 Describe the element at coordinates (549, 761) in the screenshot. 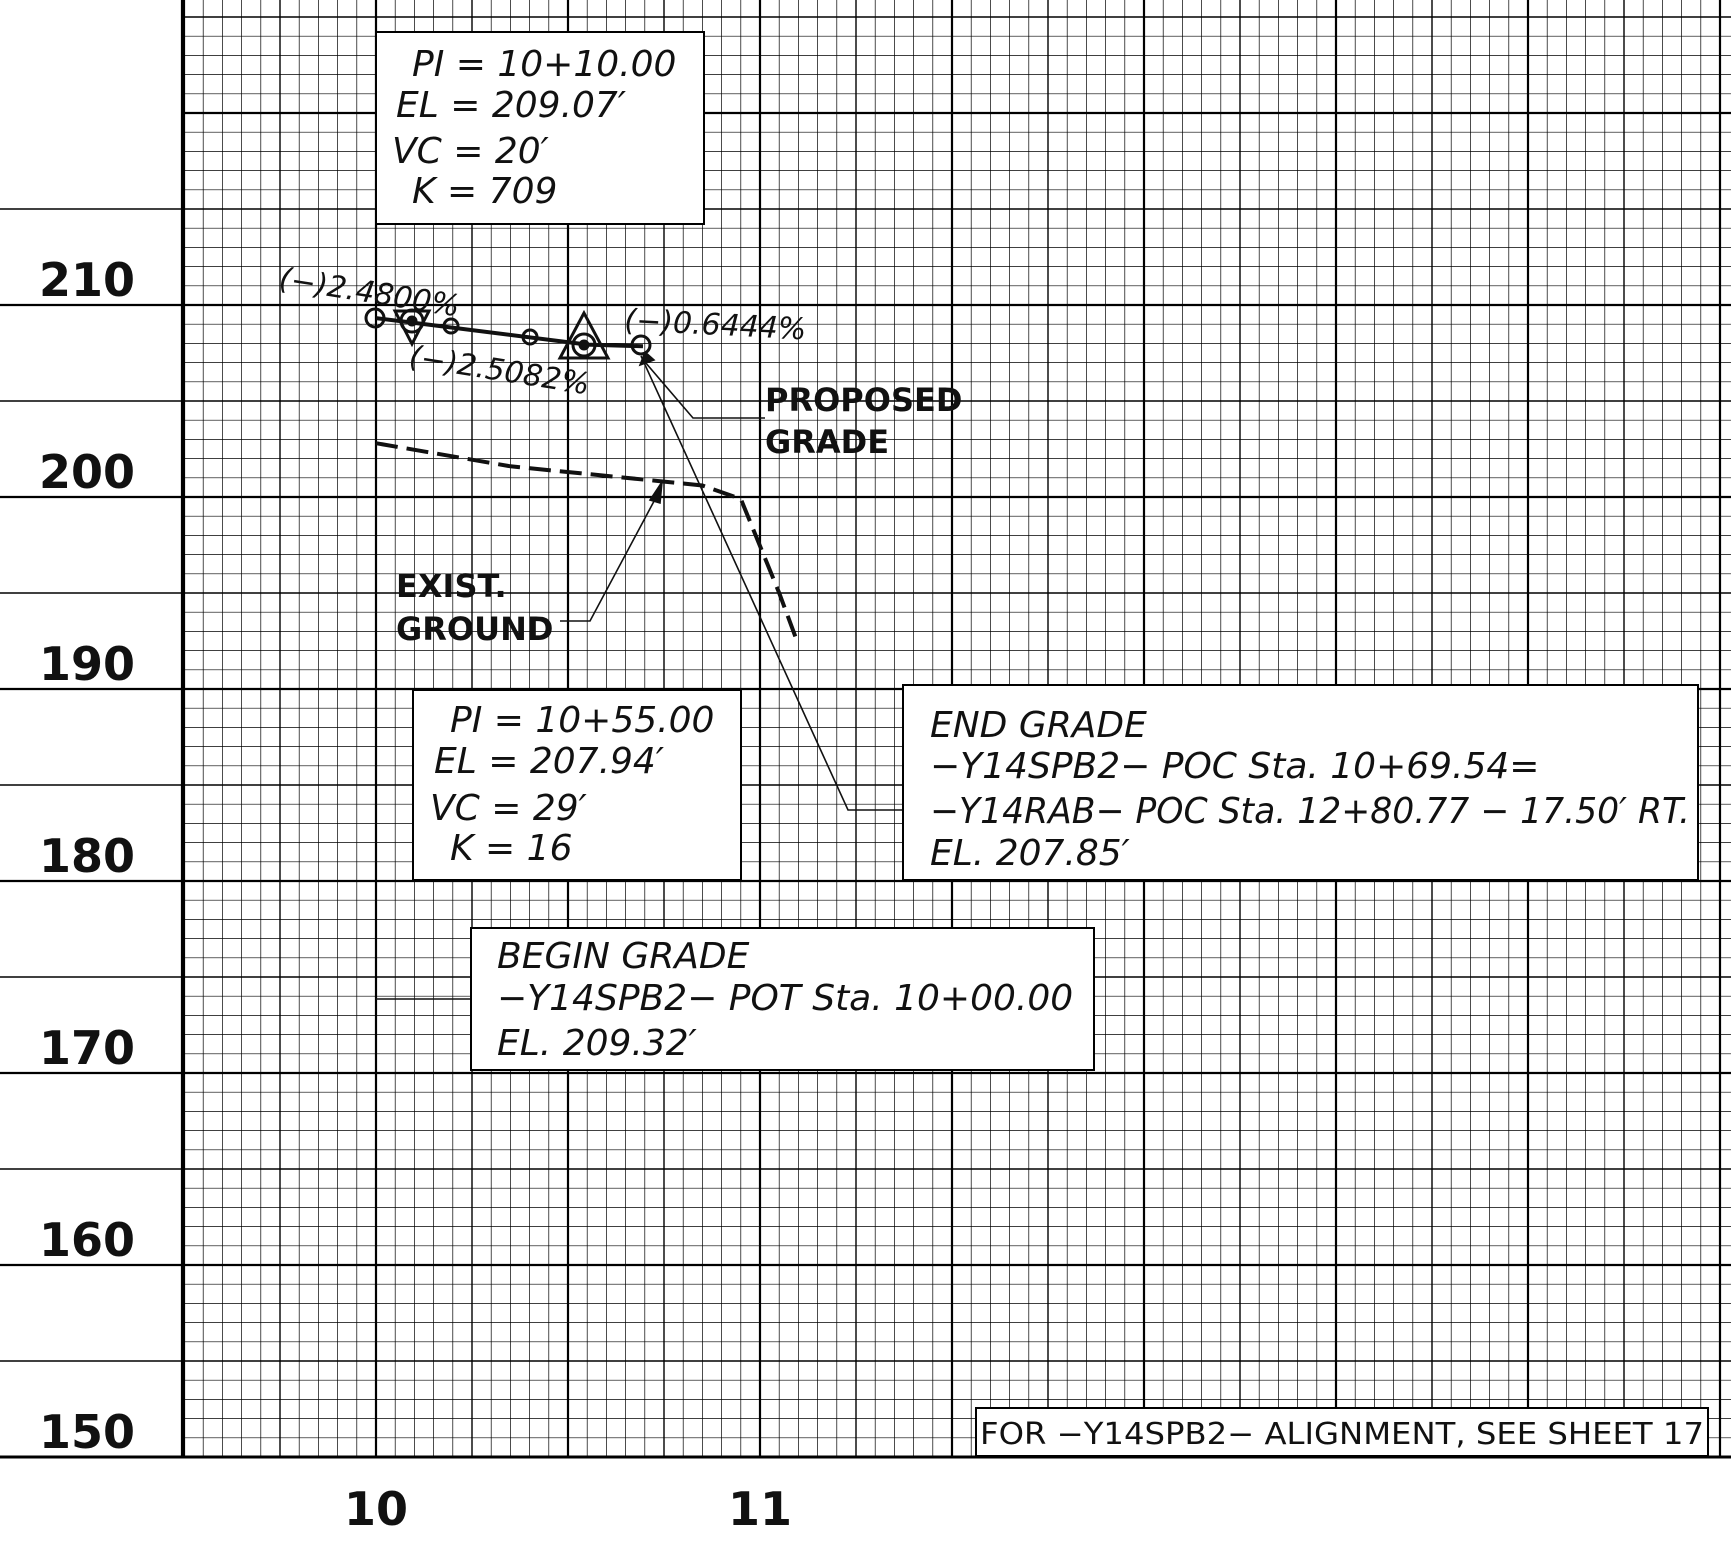

I see `pvi-2-elevation: EL = 207.94′` at that location.